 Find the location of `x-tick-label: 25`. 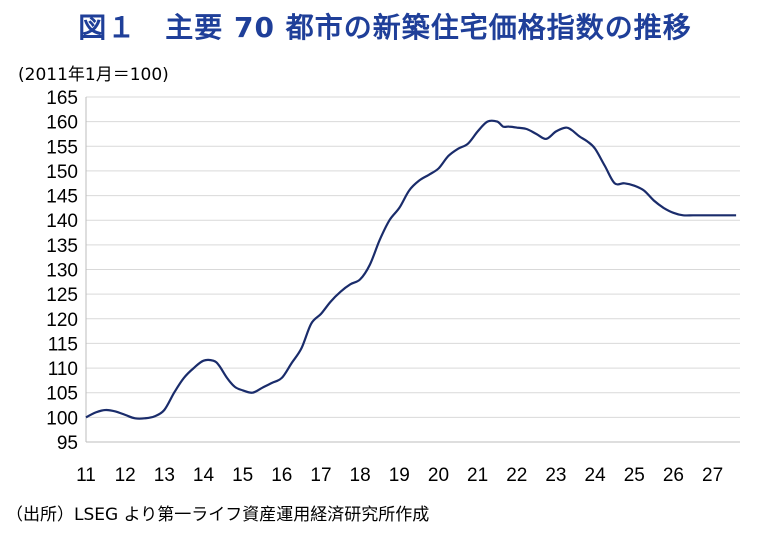

x-tick-label: 25 is located at coordinates (634, 475).